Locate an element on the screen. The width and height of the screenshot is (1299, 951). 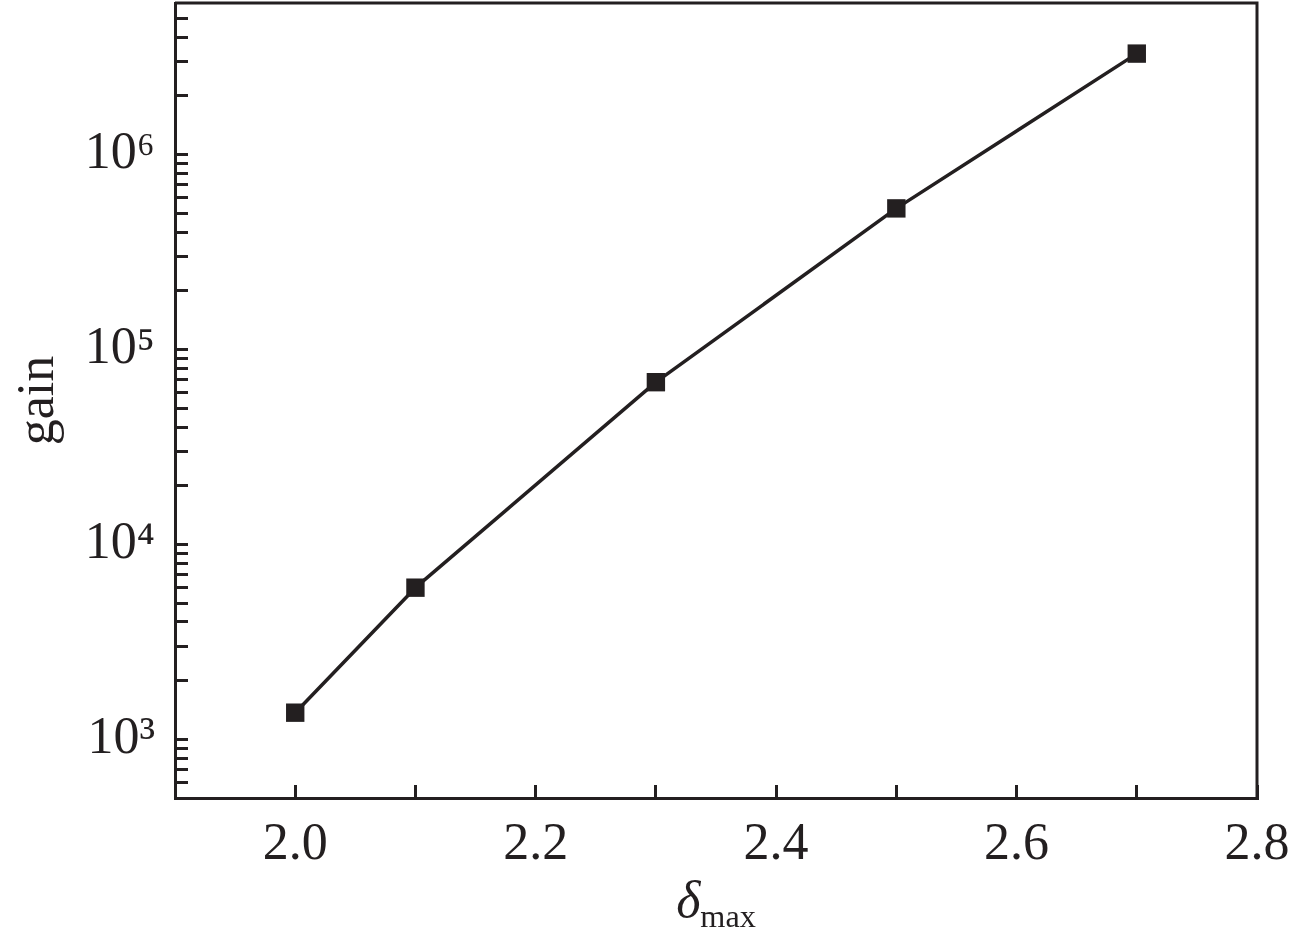
y-tick-label: 10³ is located at coordinates (121, 735).